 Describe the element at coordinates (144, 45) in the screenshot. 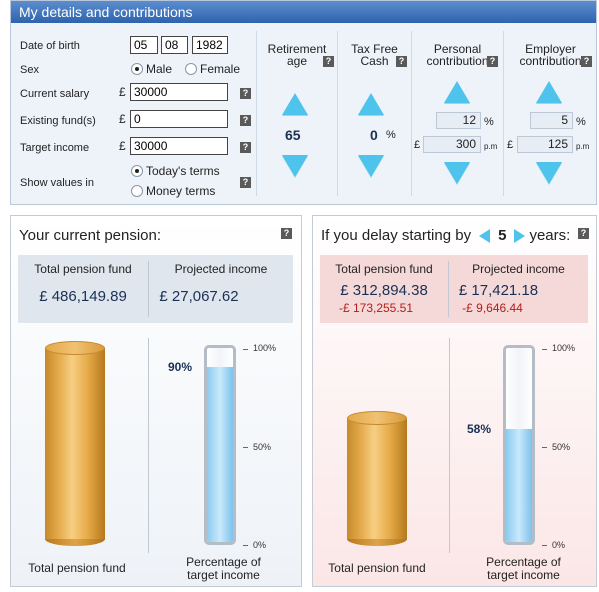

I see `dob-day-input` at that location.